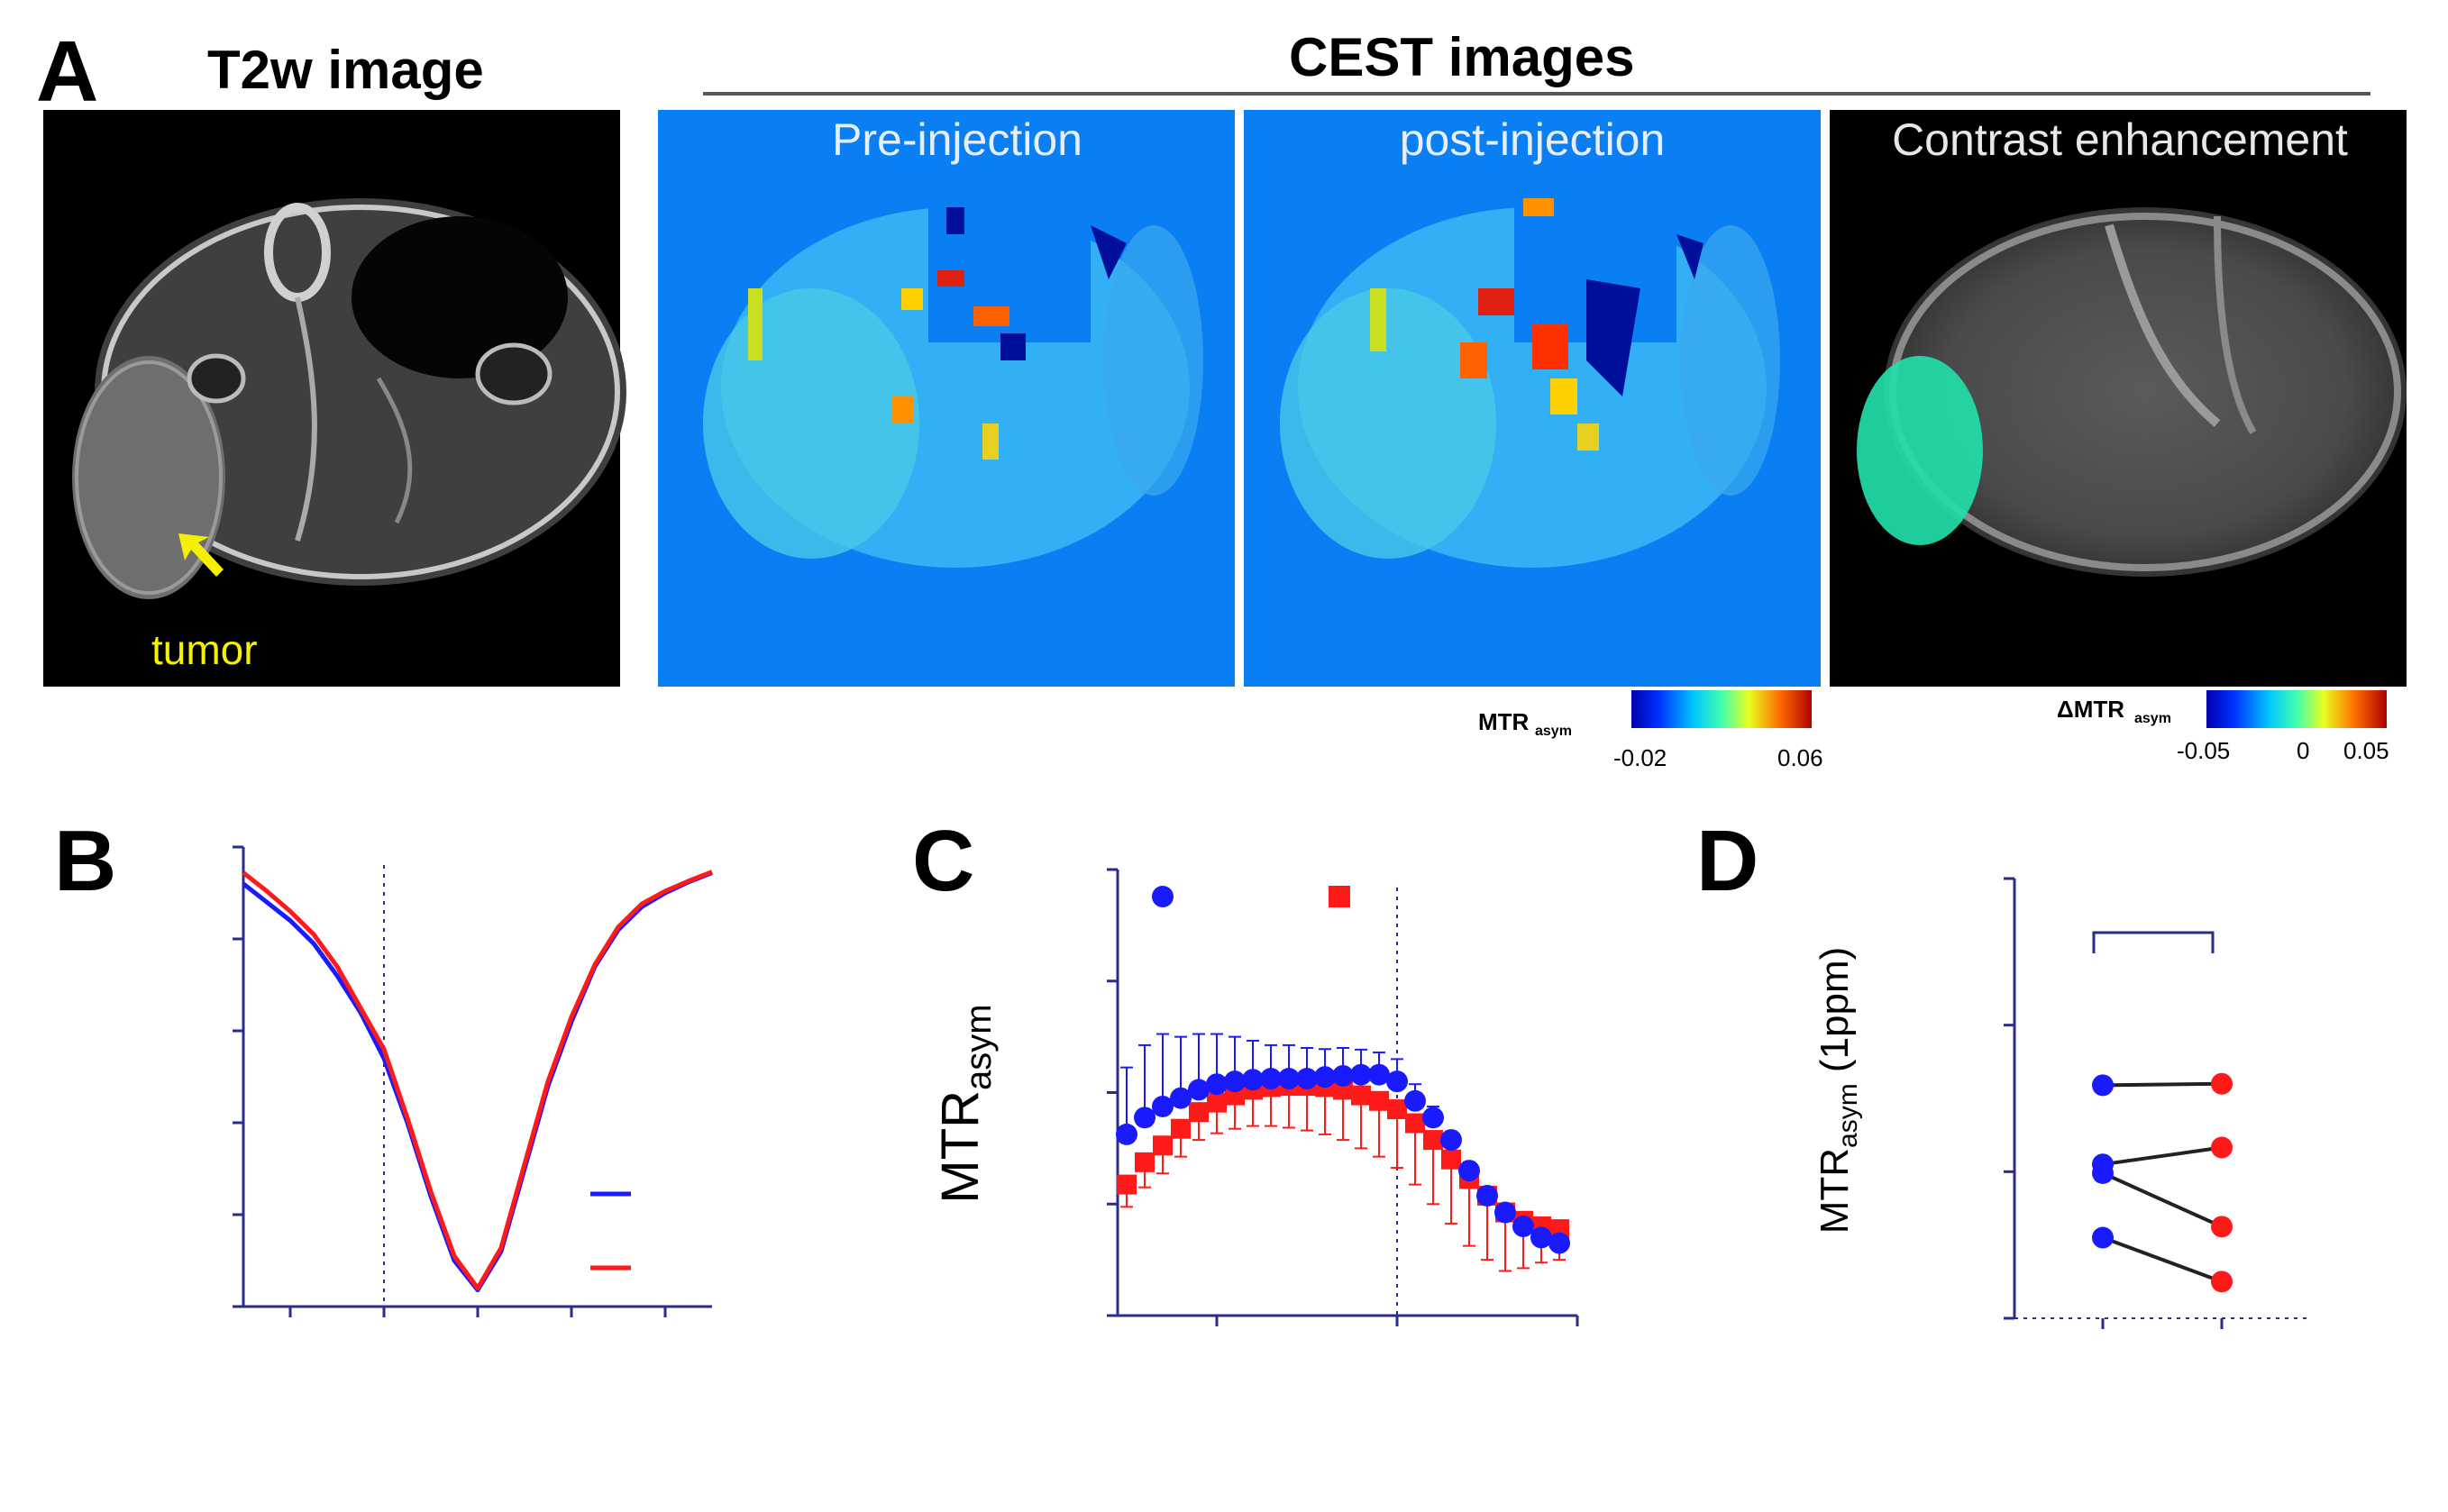 This screenshot has width=2448, height=1512. What do you see at coordinates (2090, 709) in the screenshot?
I see `colorbar2-label: ΔMTR` at bounding box center [2090, 709].